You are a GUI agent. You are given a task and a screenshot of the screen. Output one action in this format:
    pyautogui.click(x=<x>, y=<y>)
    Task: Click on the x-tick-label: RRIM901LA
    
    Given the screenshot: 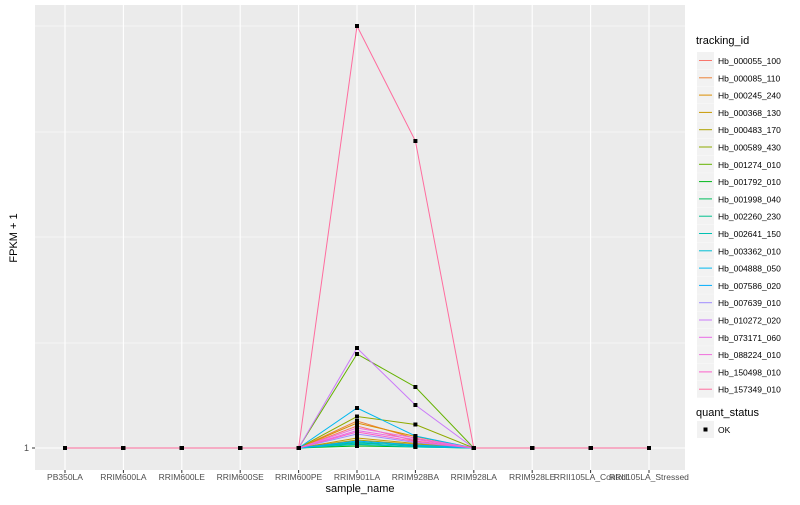 What is the action you would take?
    pyautogui.click(x=357, y=477)
    